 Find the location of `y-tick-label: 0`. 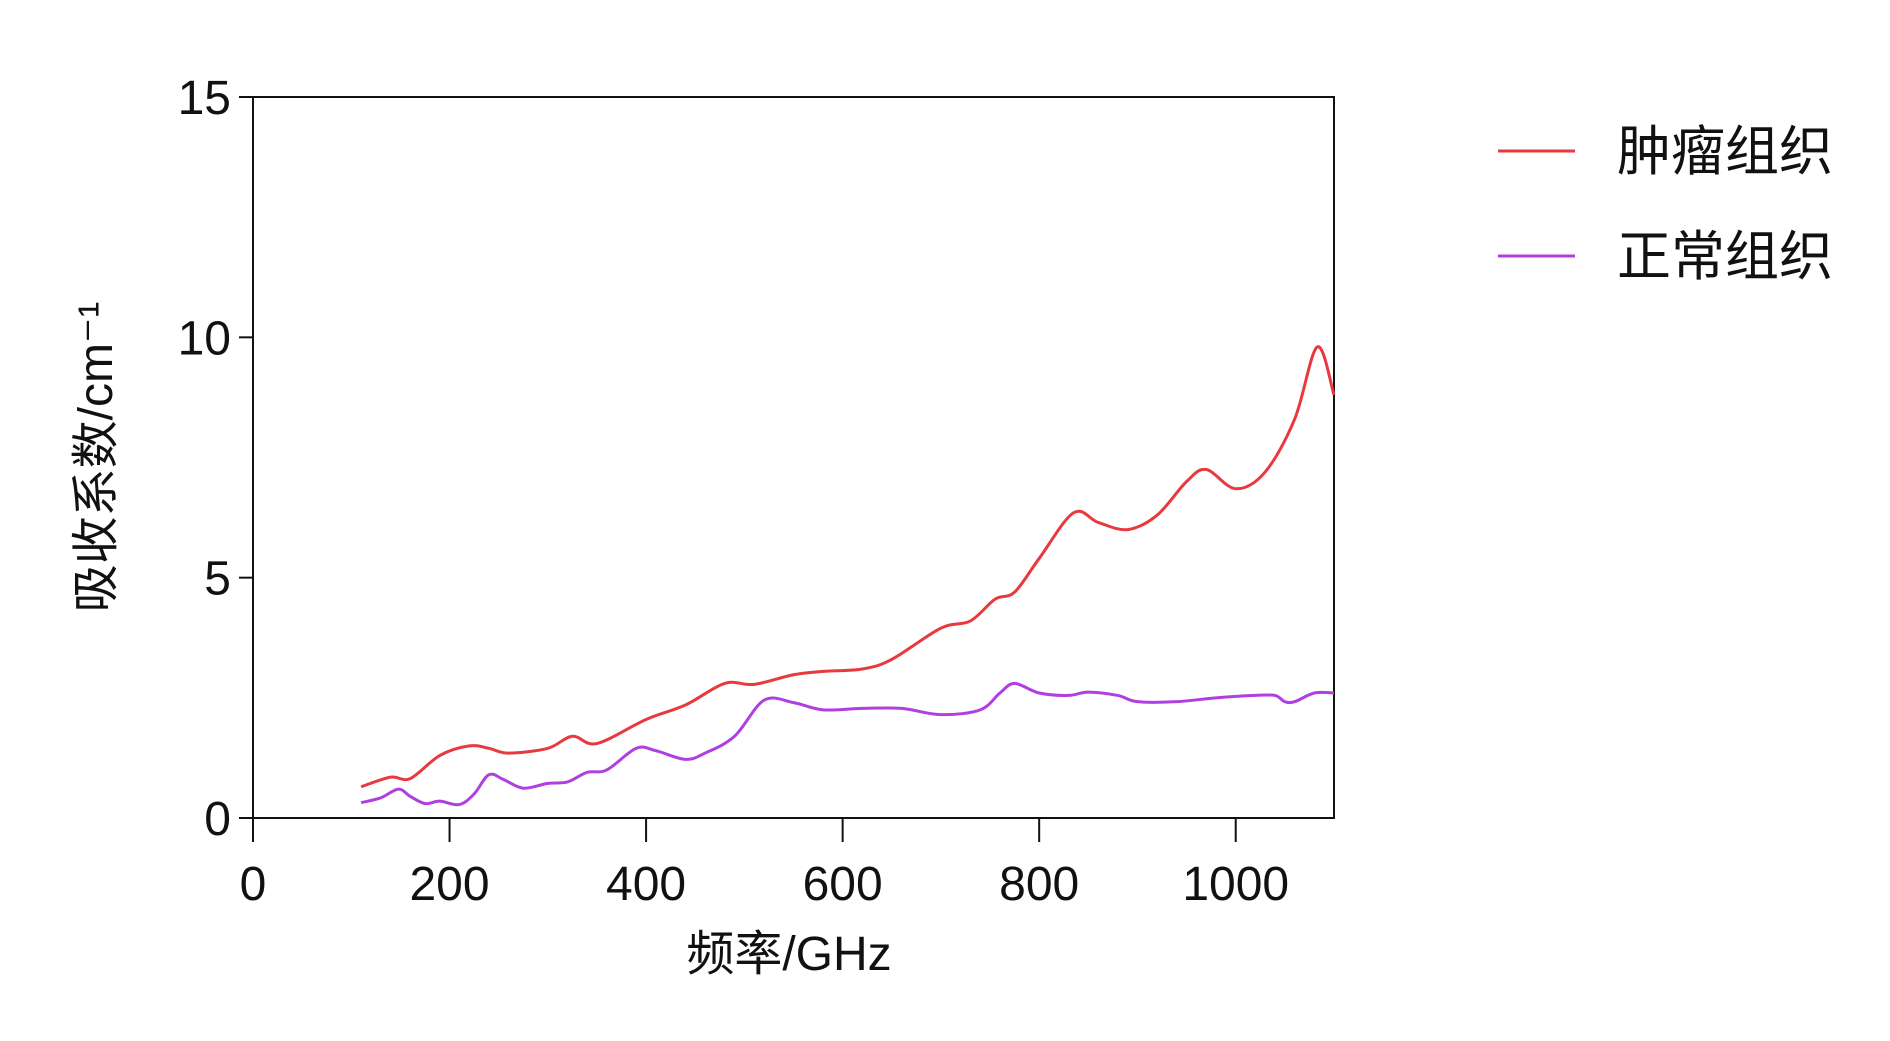

y-tick-label: 0 is located at coordinates (217, 819).